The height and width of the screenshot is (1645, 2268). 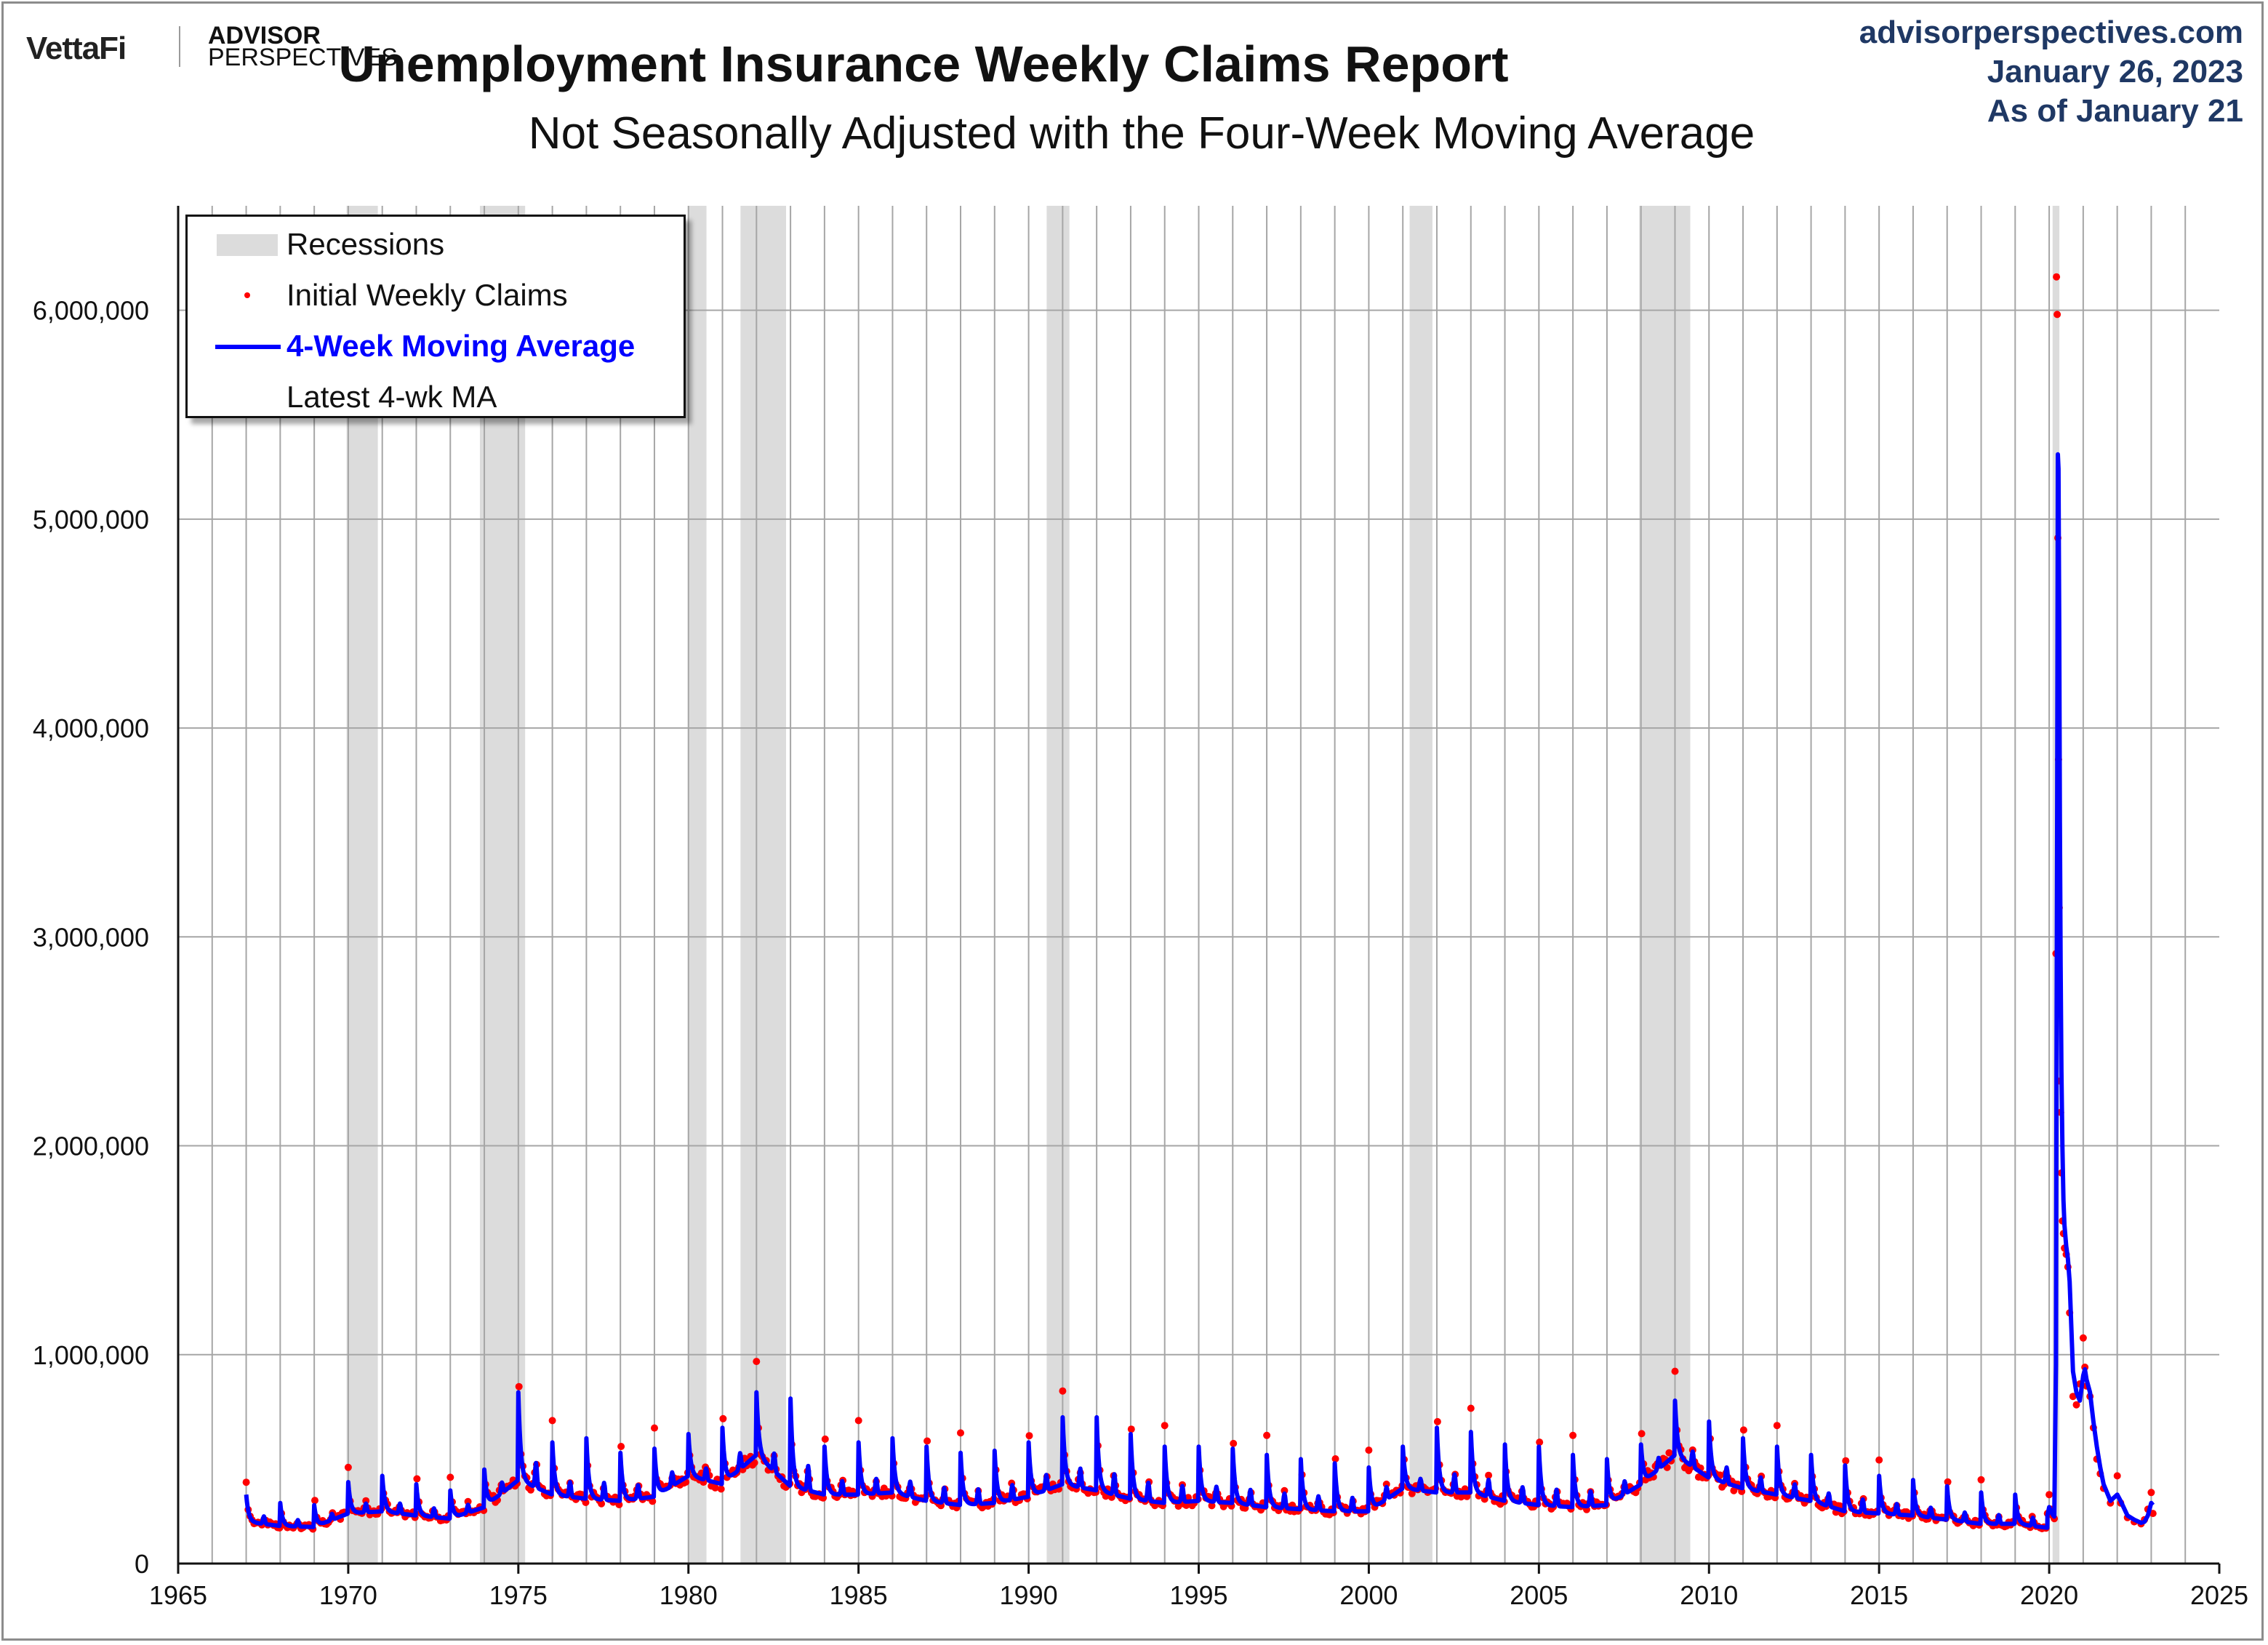 What do you see at coordinates (178, 1595) in the screenshot?
I see `x-tick-label: 1965` at bounding box center [178, 1595].